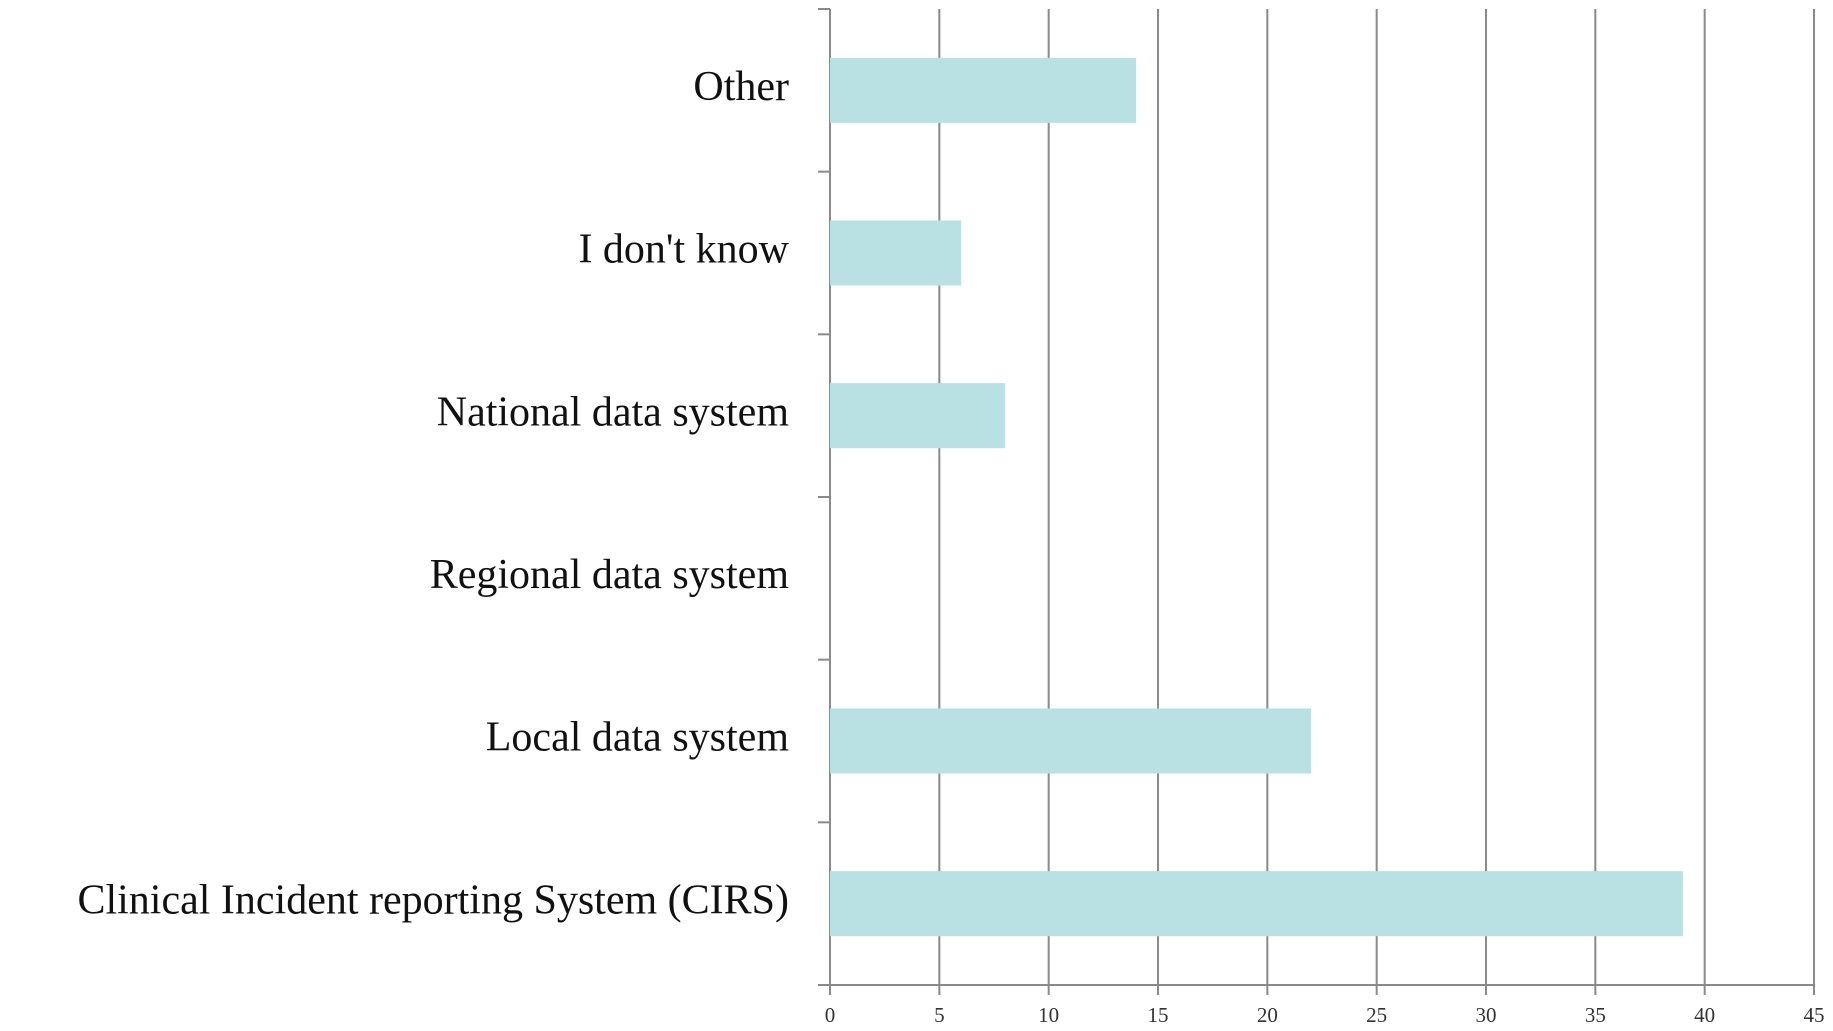  Describe the element at coordinates (1486, 1015) in the screenshot. I see `x-tick-label: 30` at that location.